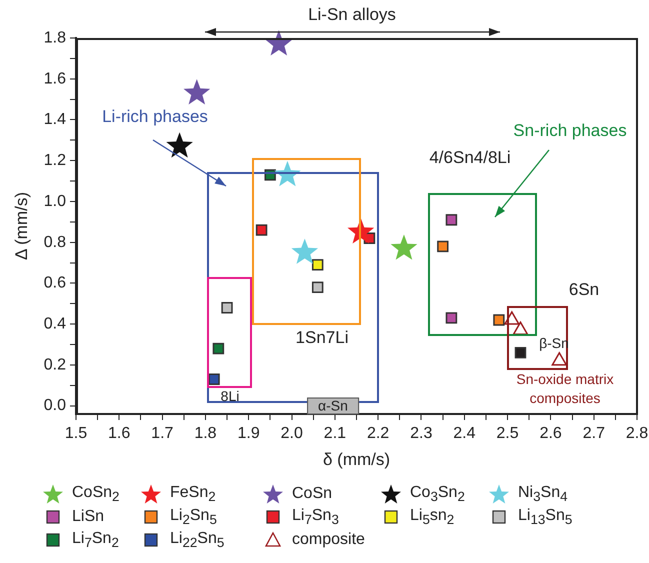 The image size is (649, 563). What do you see at coordinates (356, 460) in the screenshot?
I see `x-axis-title: δ (mm/s)` at bounding box center [356, 460].